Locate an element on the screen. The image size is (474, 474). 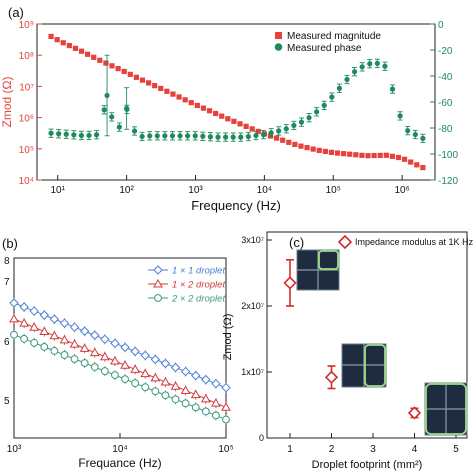
panel-a-x-tick-label: 10² is located at coordinates (126, 190).